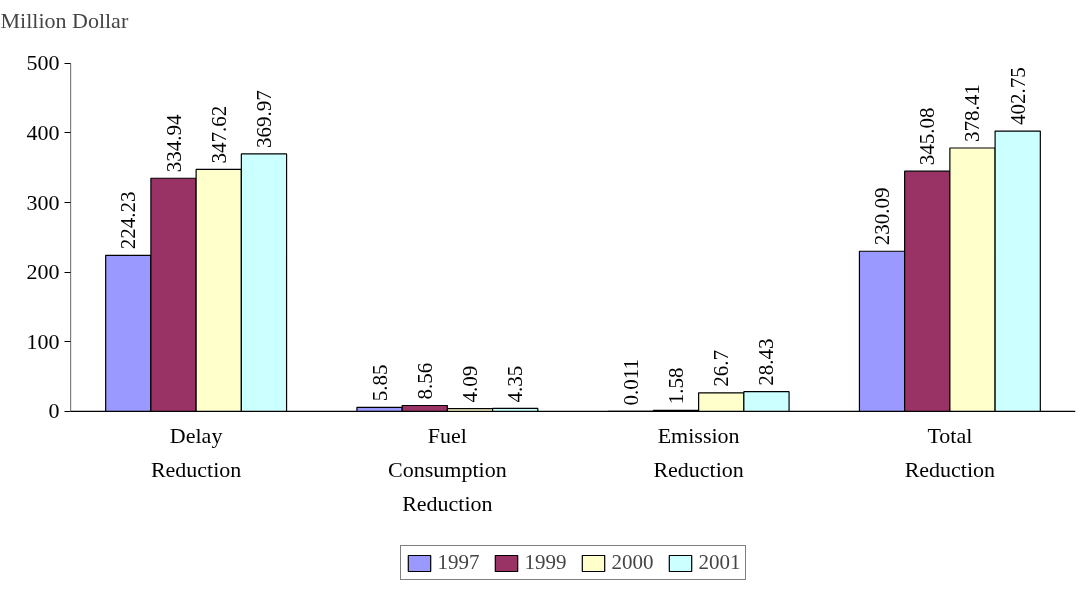  Describe the element at coordinates (630, 382) in the screenshot. I see `data-label: 0.011` at that location.